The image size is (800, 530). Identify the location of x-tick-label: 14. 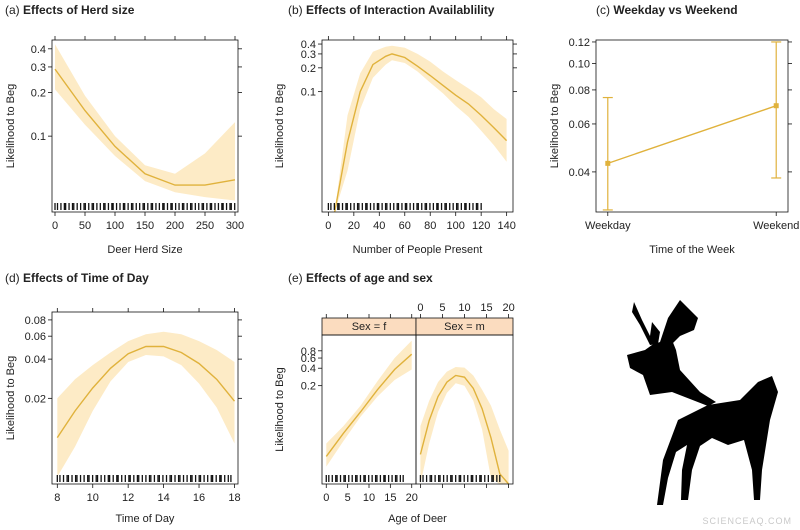
(163, 498).